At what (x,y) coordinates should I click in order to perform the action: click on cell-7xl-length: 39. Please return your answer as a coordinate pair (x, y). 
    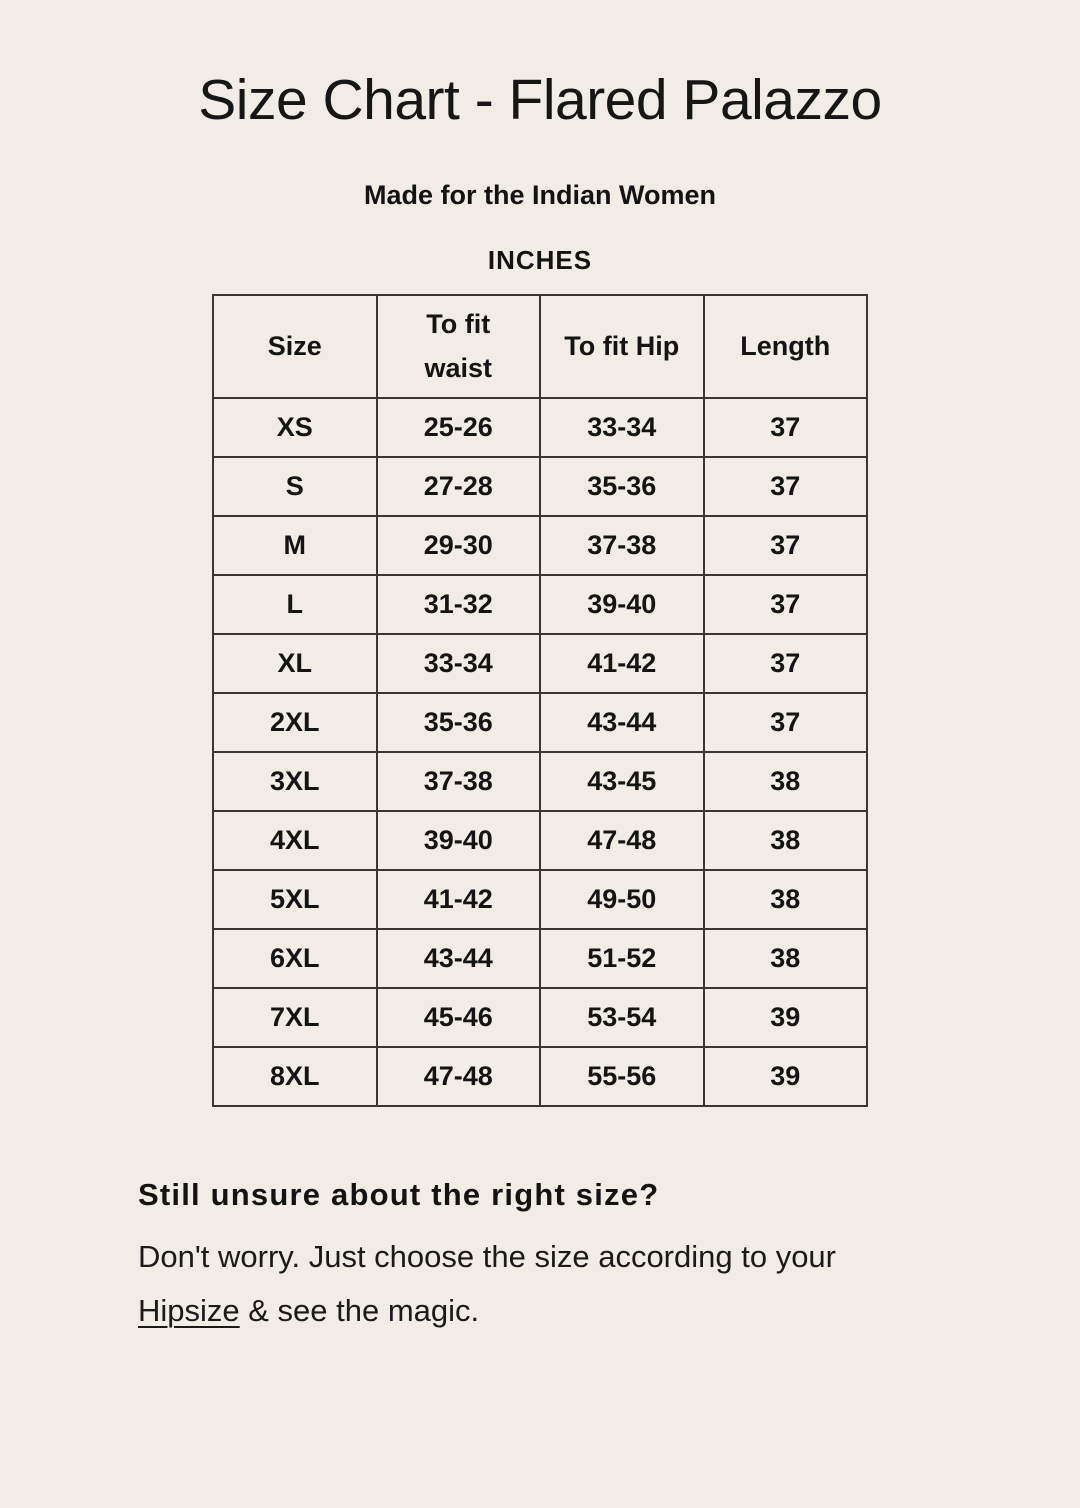
    Looking at the image, I should click on (785, 1017).